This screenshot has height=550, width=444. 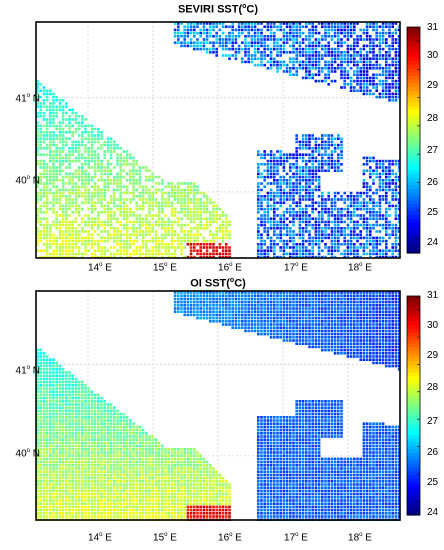 I want to click on title-sup: o, so click(x=244, y=6).